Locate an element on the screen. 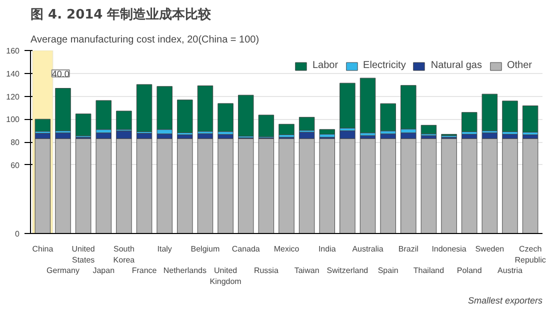  x-tick-label: Netherlands is located at coordinates (184, 271).